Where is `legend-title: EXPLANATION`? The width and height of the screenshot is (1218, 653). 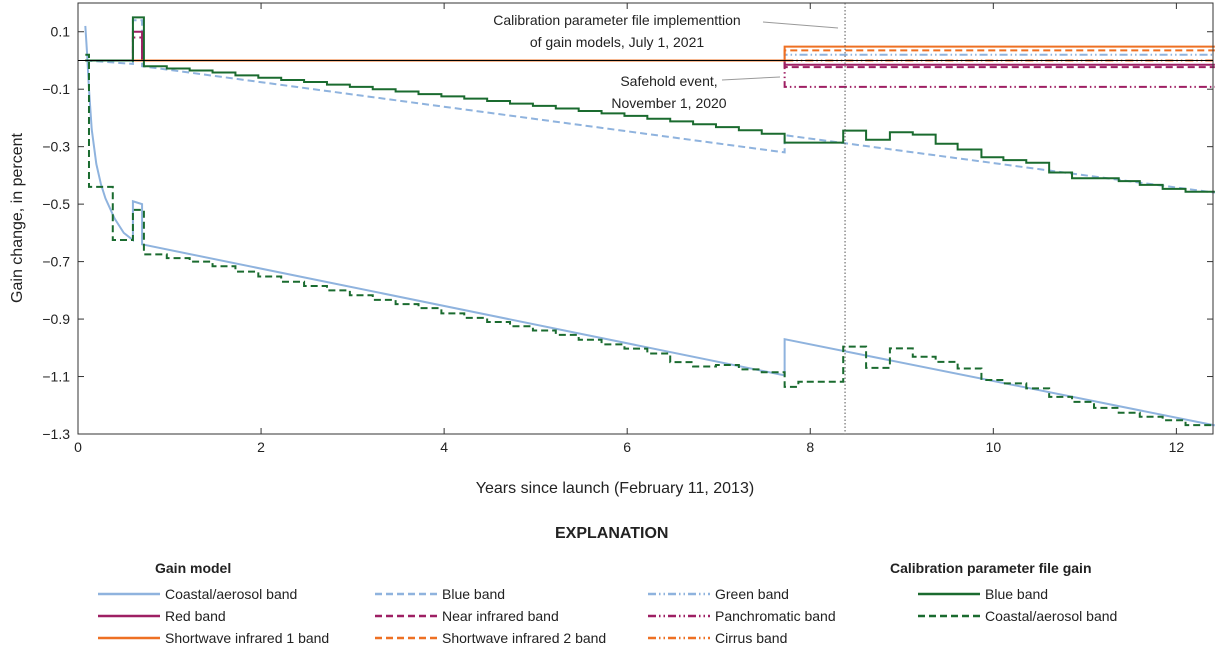
legend-title: EXPLANATION is located at coordinates (612, 533).